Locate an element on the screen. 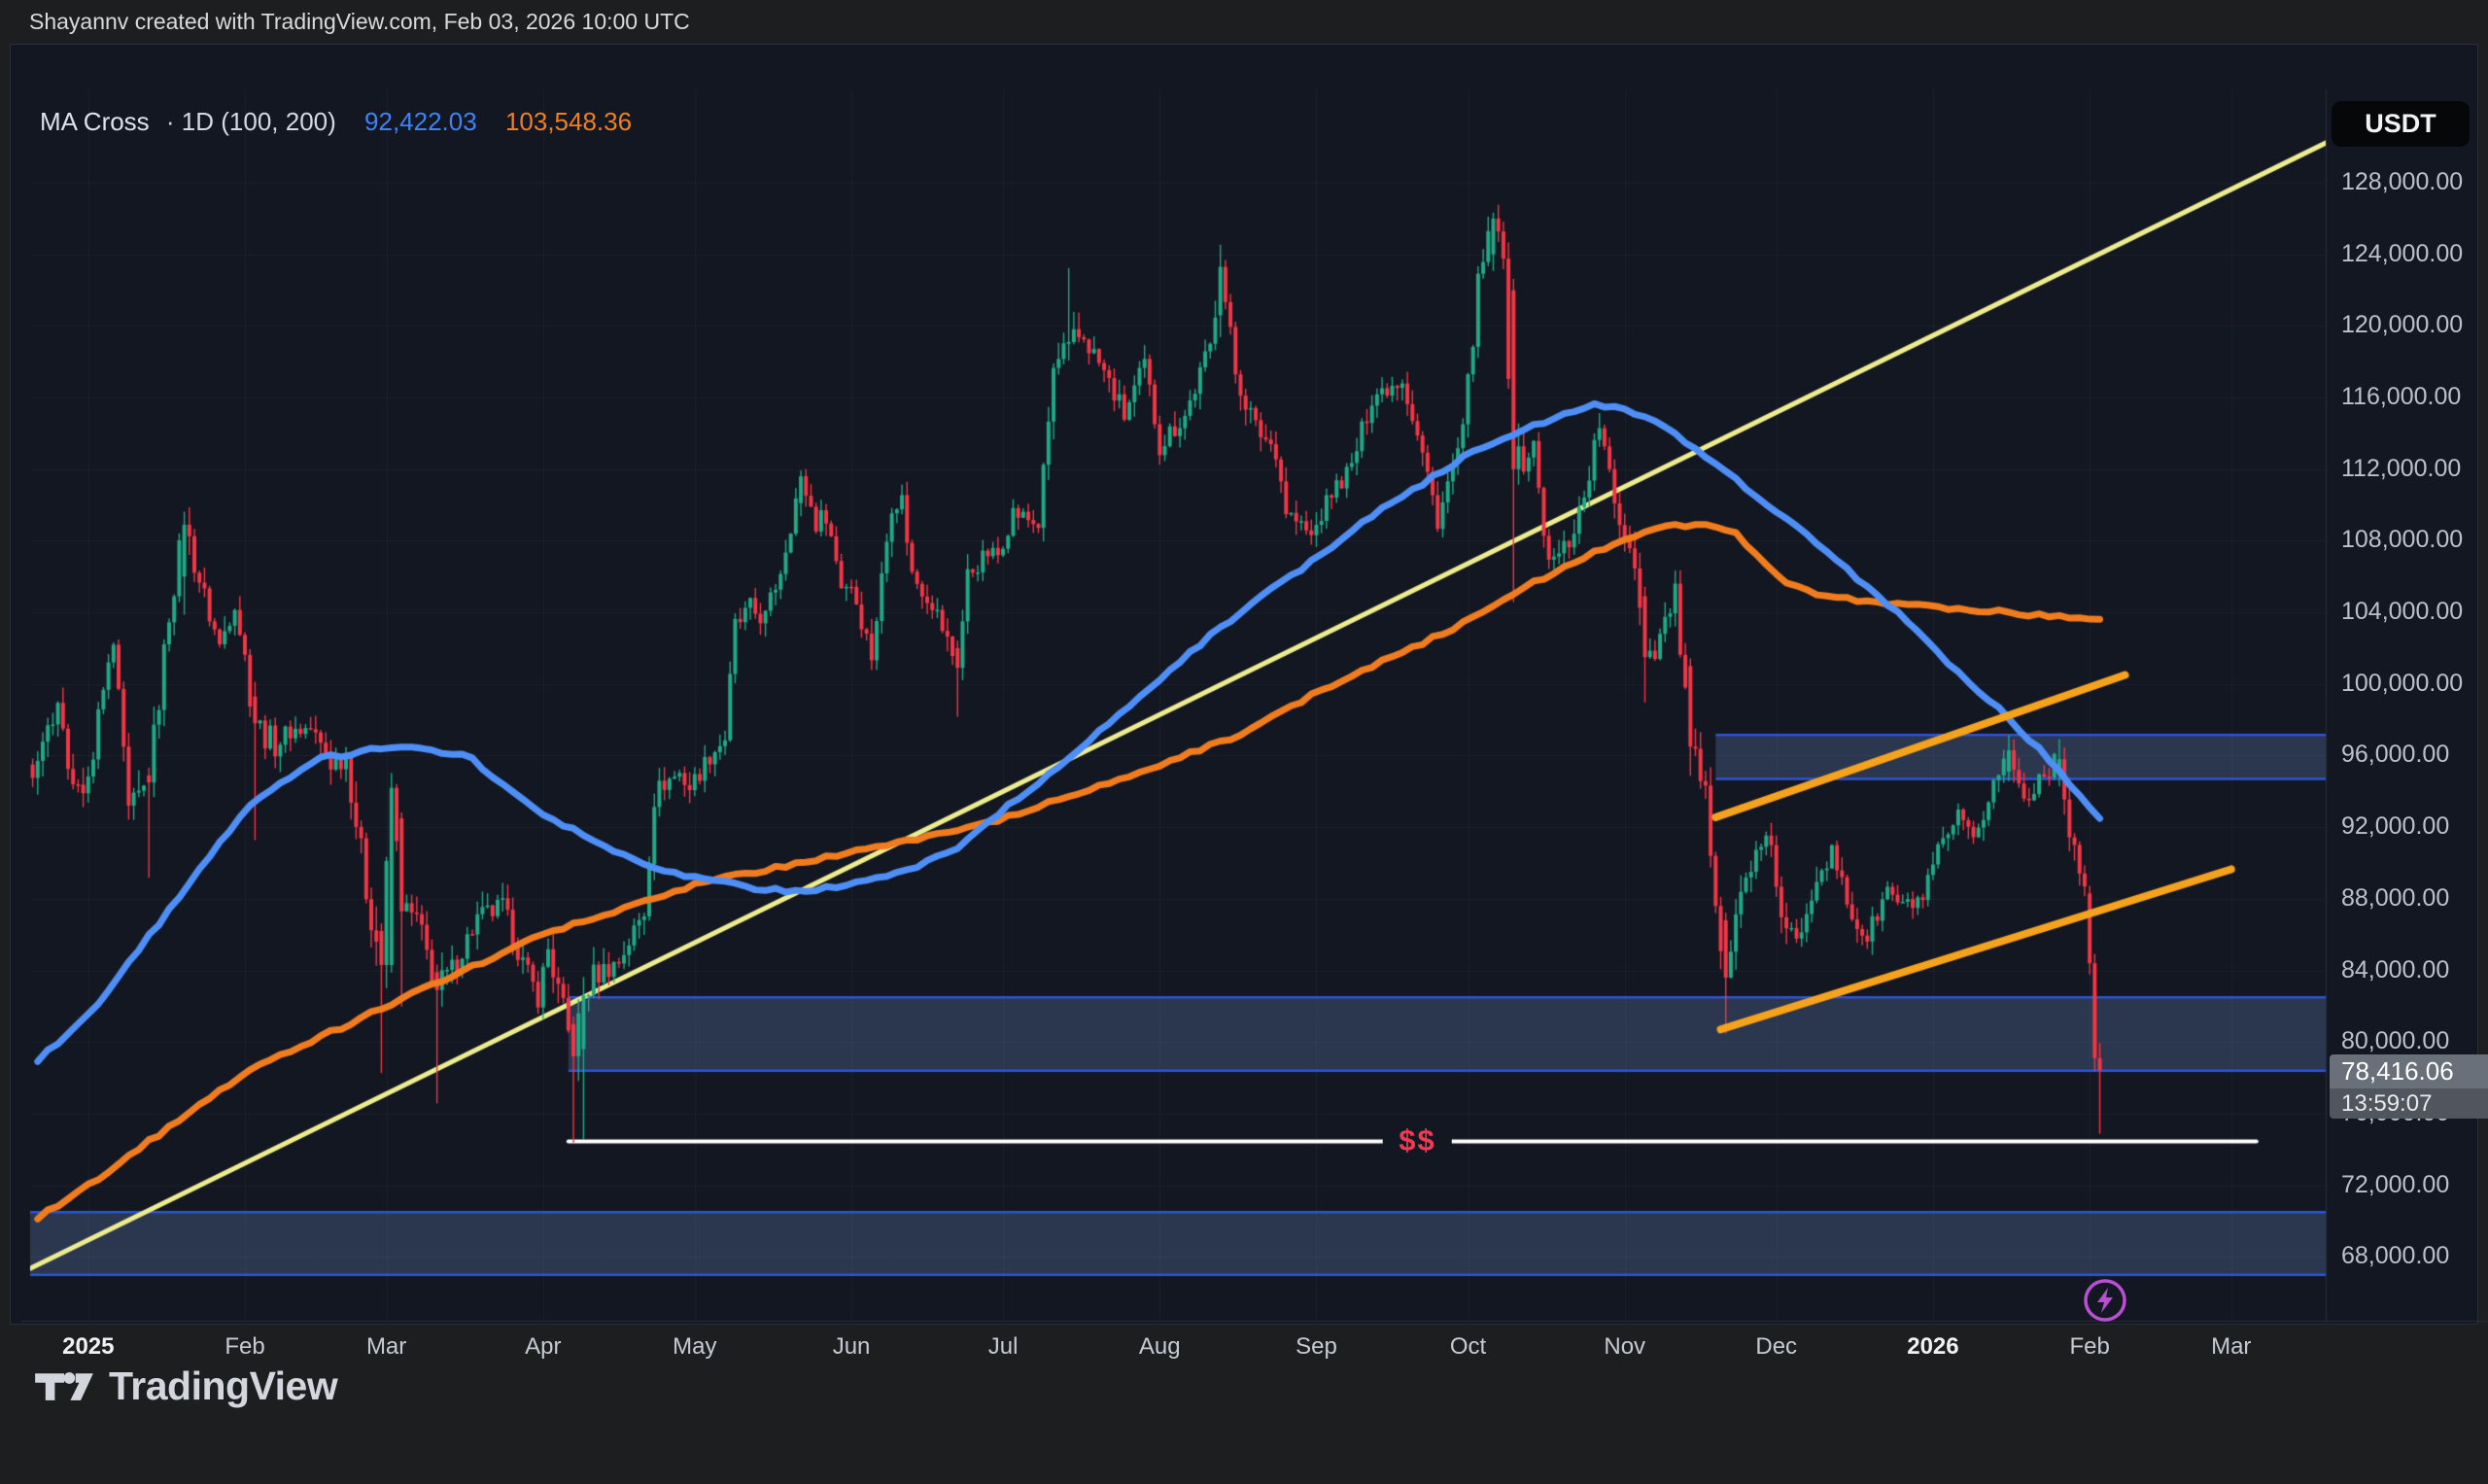  price-tick: 80,000.00 is located at coordinates (2395, 1041).